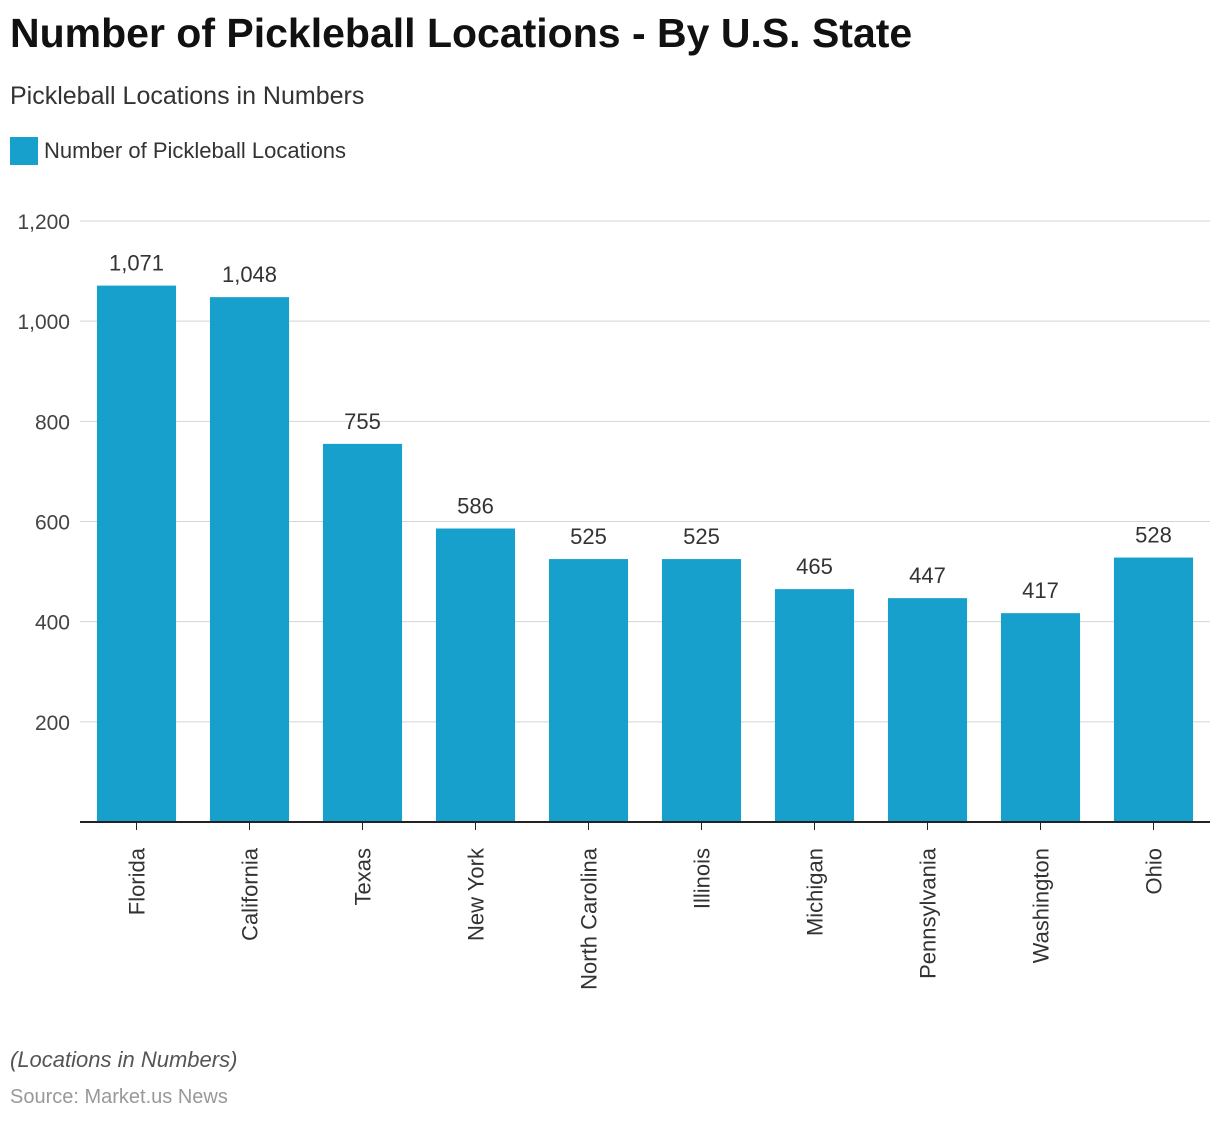 This screenshot has height=1122, width=1220. Describe the element at coordinates (249, 559) in the screenshot. I see `bar-california` at that location.